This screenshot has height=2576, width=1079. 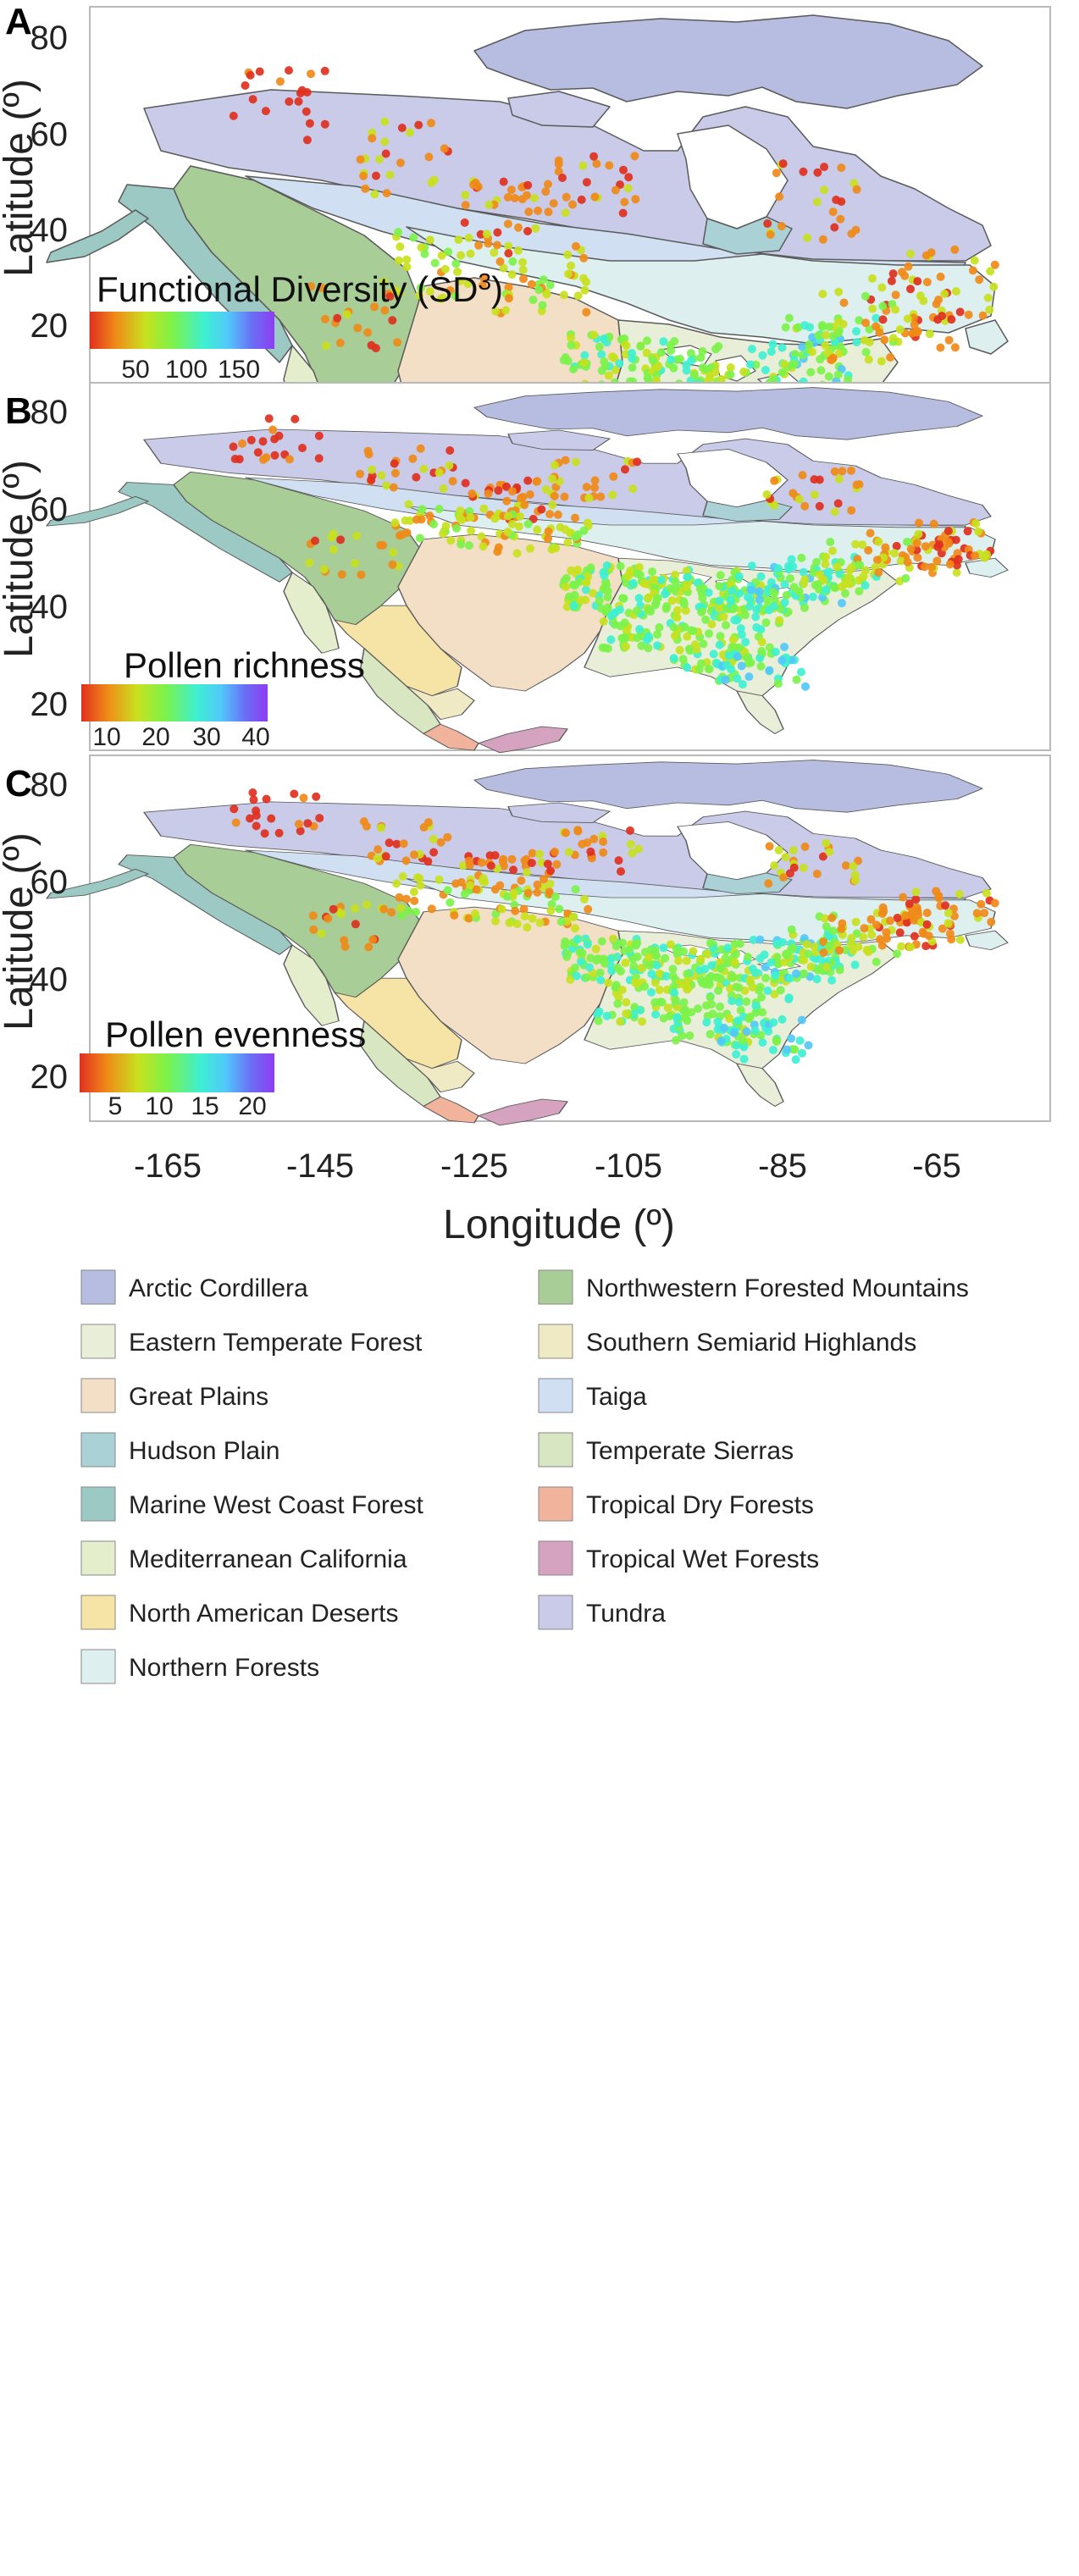 I want to click on legend-label: Marine West Coast Forest, so click(x=276, y=1505).